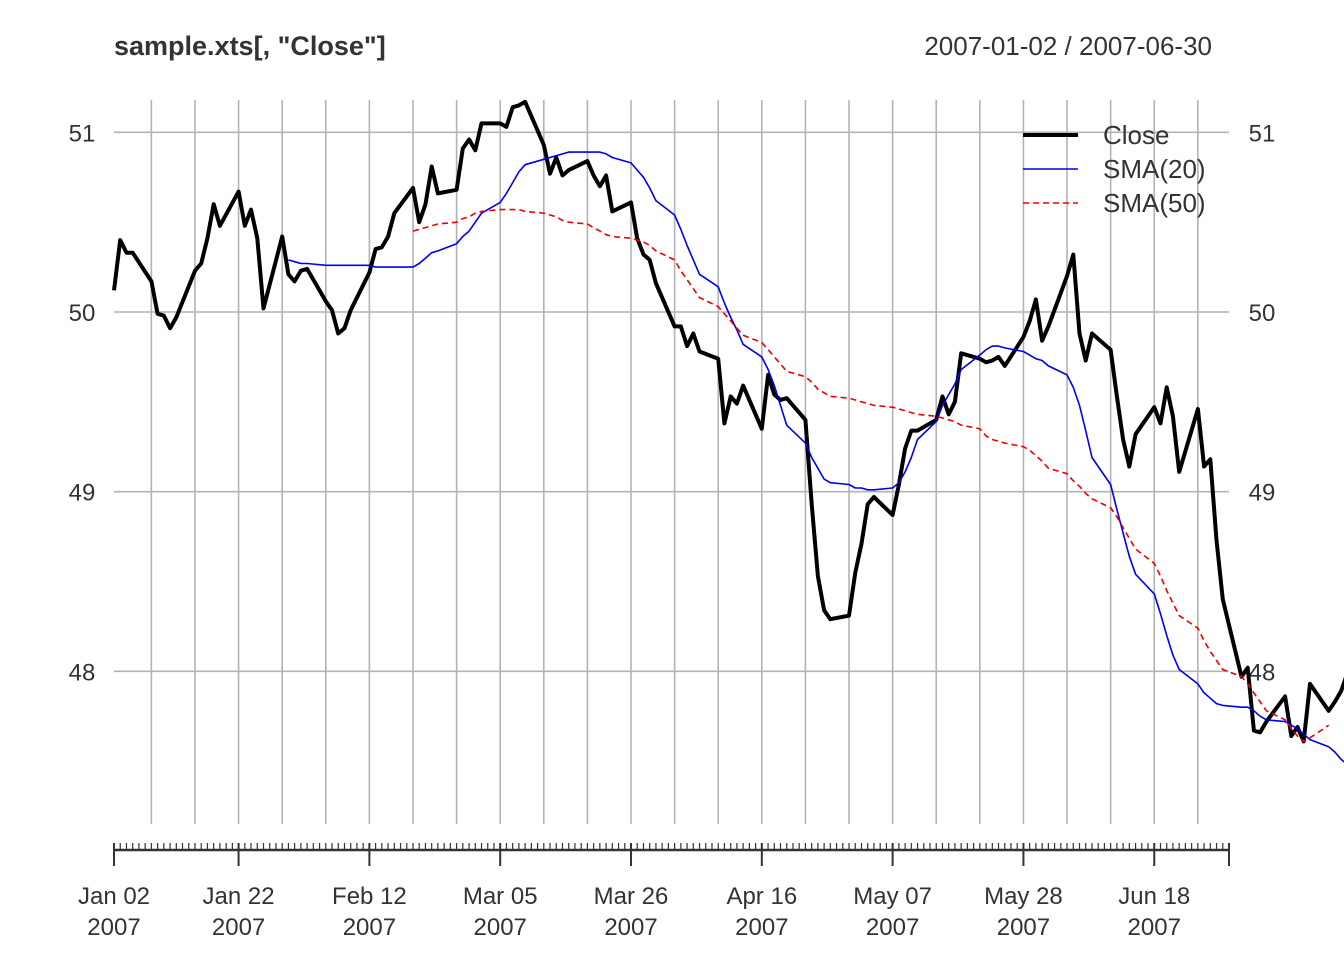 The height and width of the screenshot is (960, 1344). What do you see at coordinates (1154, 896) in the screenshot?
I see `x-tick-label: Jun 18` at bounding box center [1154, 896].